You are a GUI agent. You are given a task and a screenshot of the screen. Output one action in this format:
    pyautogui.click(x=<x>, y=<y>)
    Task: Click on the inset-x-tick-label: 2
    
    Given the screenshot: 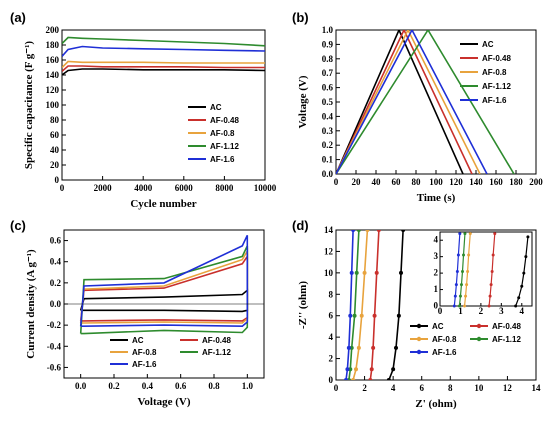 What is the action you would take?
    pyautogui.click(x=481, y=311)
    